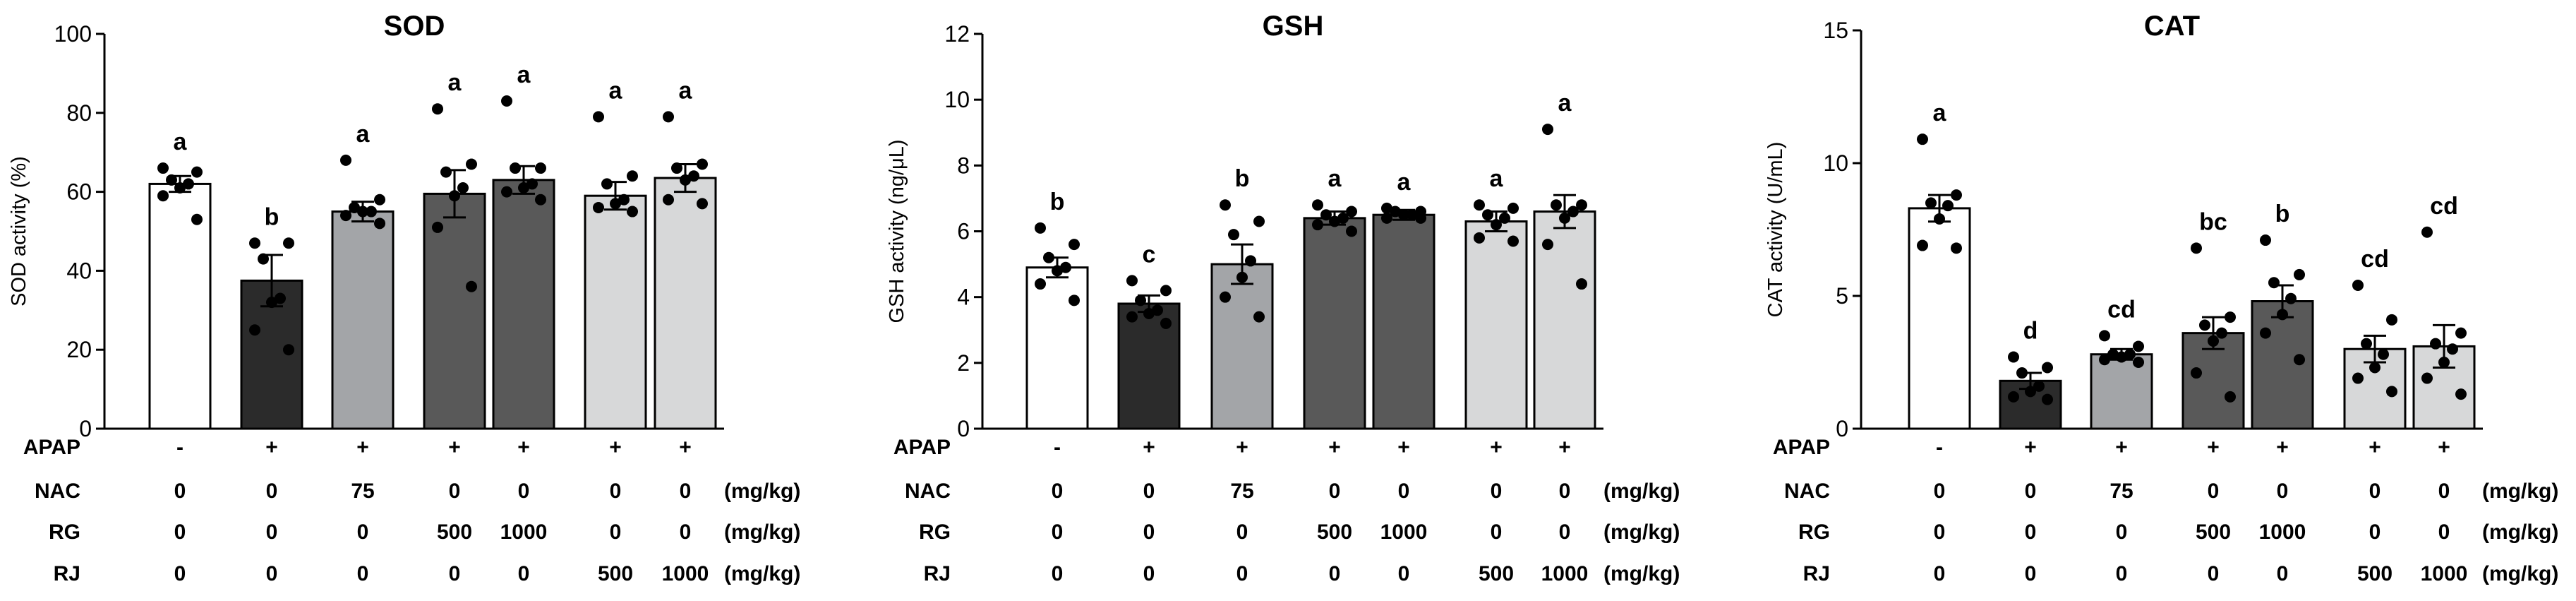 Image resolution: width=2576 pixels, height=601 pixels. What do you see at coordinates (362, 492) in the screenshot?
I see `table-cell: 75` at bounding box center [362, 492].